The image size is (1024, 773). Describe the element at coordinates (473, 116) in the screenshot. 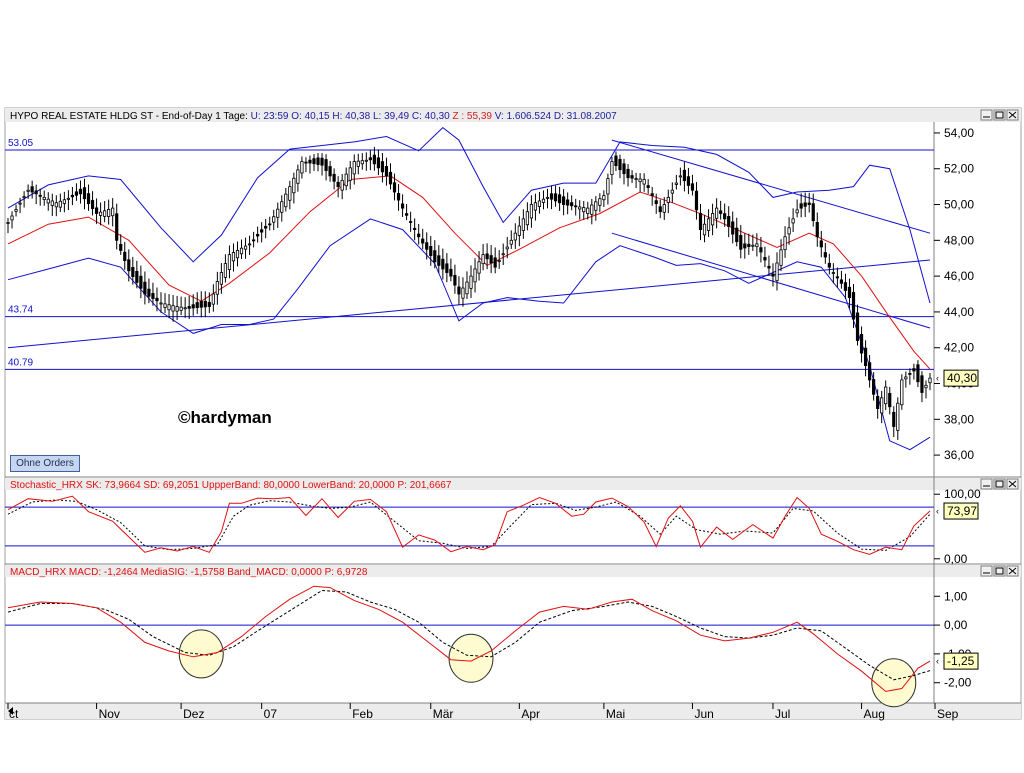

I see `quote-field-5: Z : 55,39` at that location.